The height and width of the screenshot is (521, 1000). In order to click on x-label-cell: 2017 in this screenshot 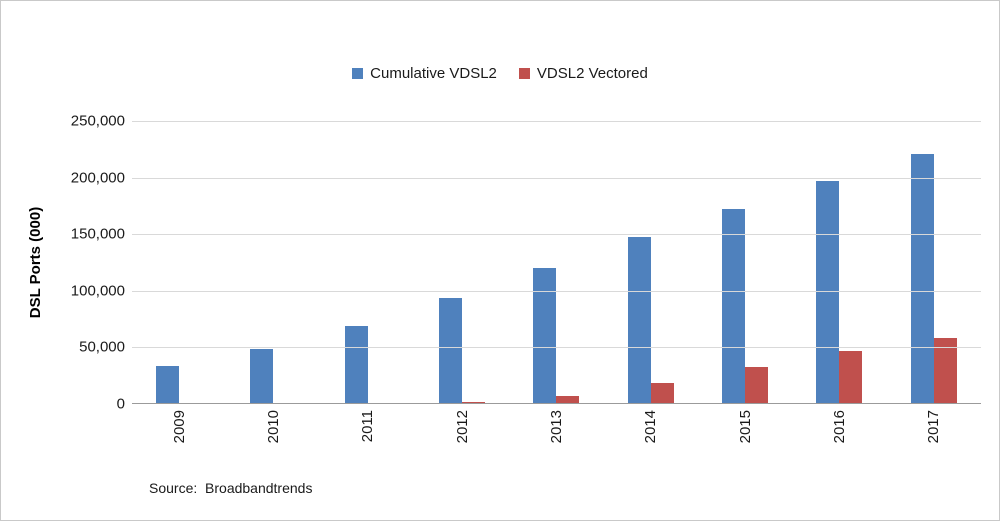, I will do `click(934, 436)`.